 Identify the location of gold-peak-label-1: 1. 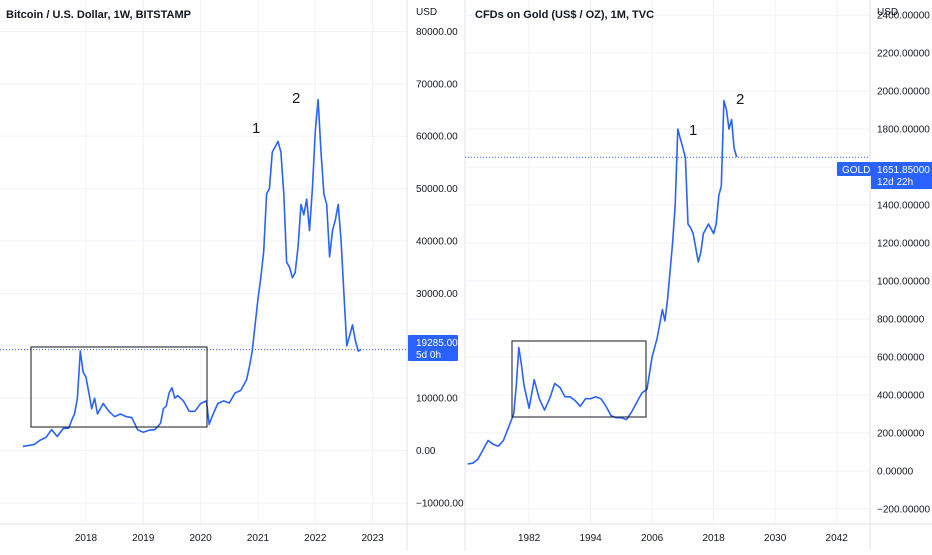
(693, 130).